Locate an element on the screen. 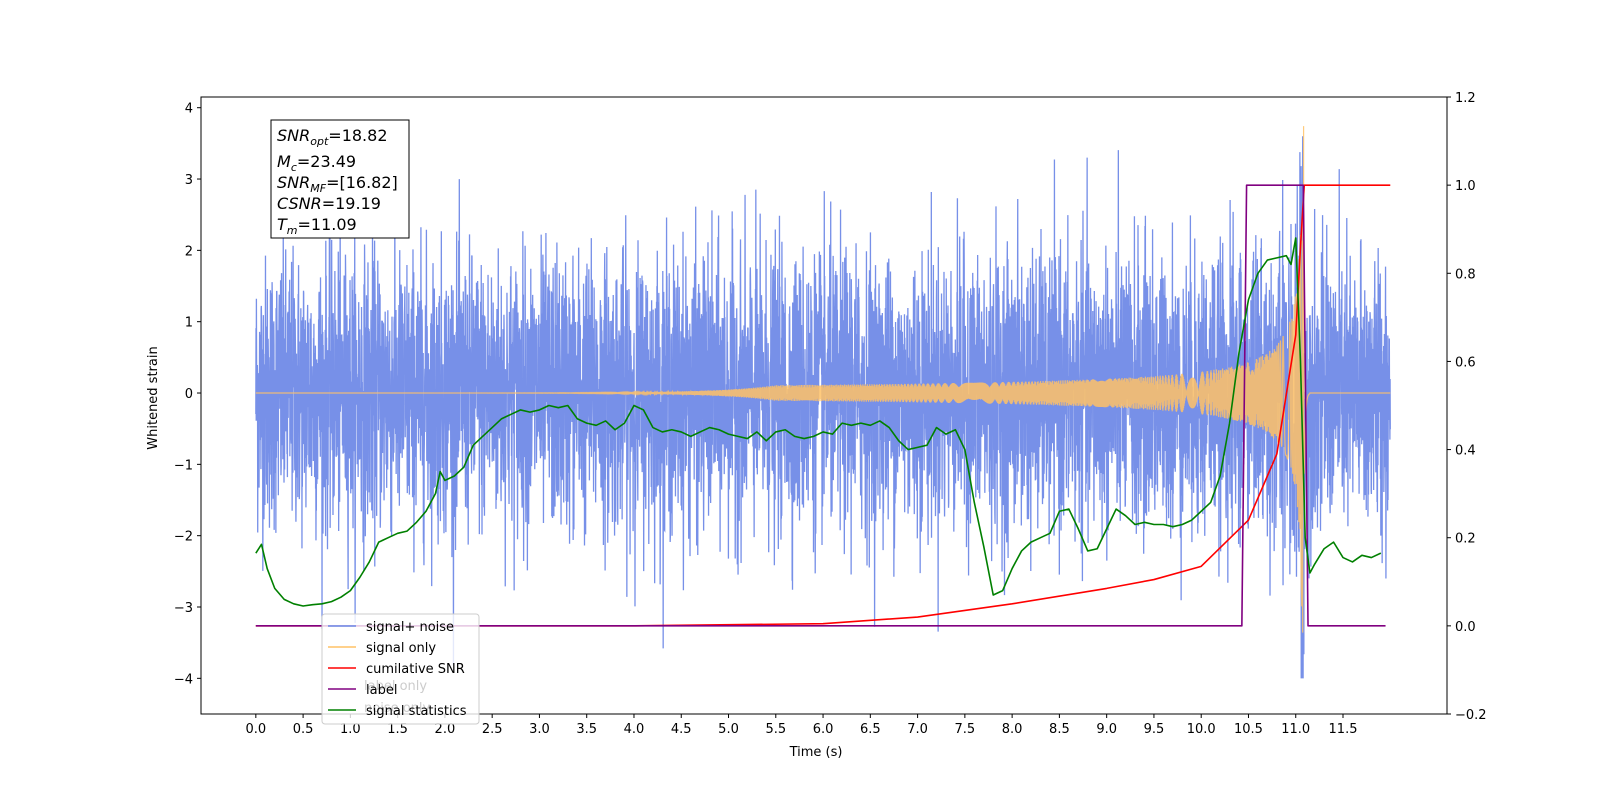  y-tick-label: 3 is located at coordinates (189, 180).